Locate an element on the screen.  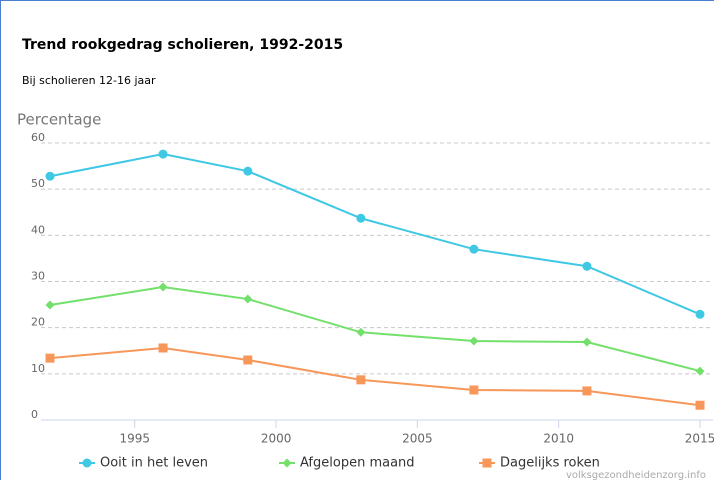
chart-title: Trend rookgedrag scholieren, 1992-2015 is located at coordinates (182, 45).